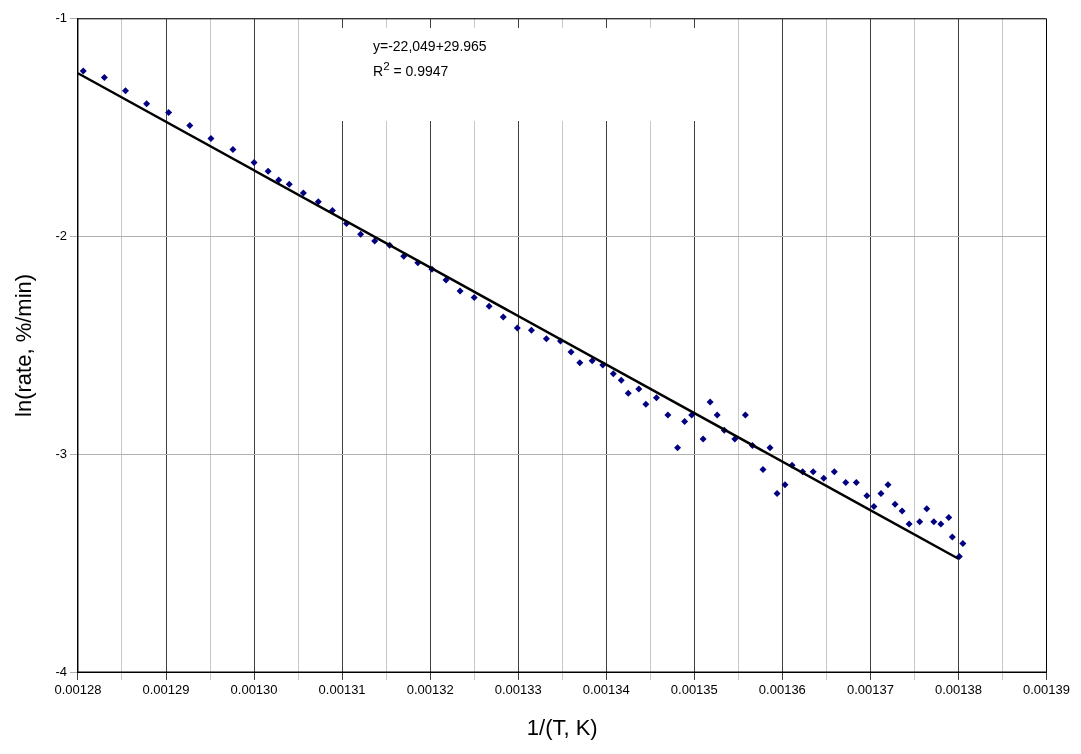  What do you see at coordinates (606, 690) in the screenshot?
I see `x-tick-label: 0.00134` at bounding box center [606, 690].